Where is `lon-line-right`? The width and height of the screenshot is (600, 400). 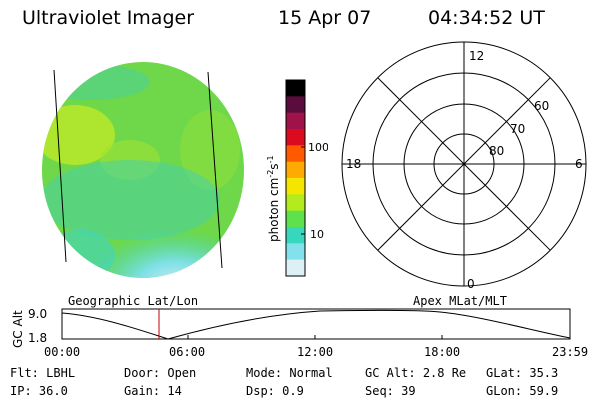
lon-line-right is located at coordinates (215, 170).